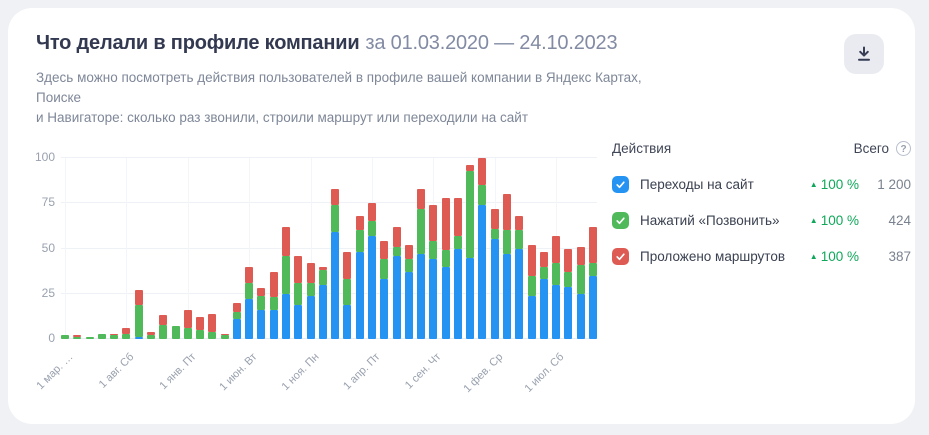 Image resolution: width=929 pixels, height=435 pixels. Describe the element at coordinates (761, 256) in the screenshot. I see `legend-row-routes: Проложено маршрутов ▲ 100 % 387` at that location.